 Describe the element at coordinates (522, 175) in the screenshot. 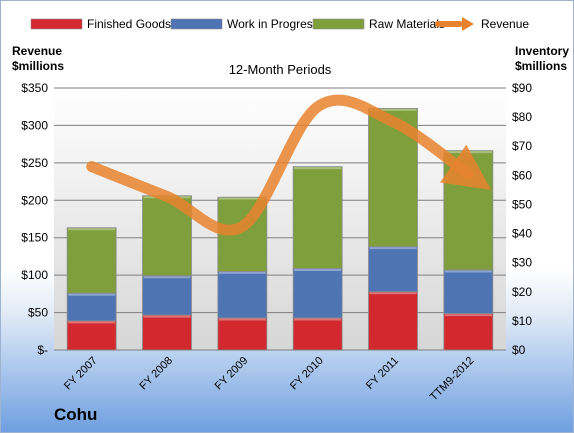

I see `right-tick-label: $60` at that location.